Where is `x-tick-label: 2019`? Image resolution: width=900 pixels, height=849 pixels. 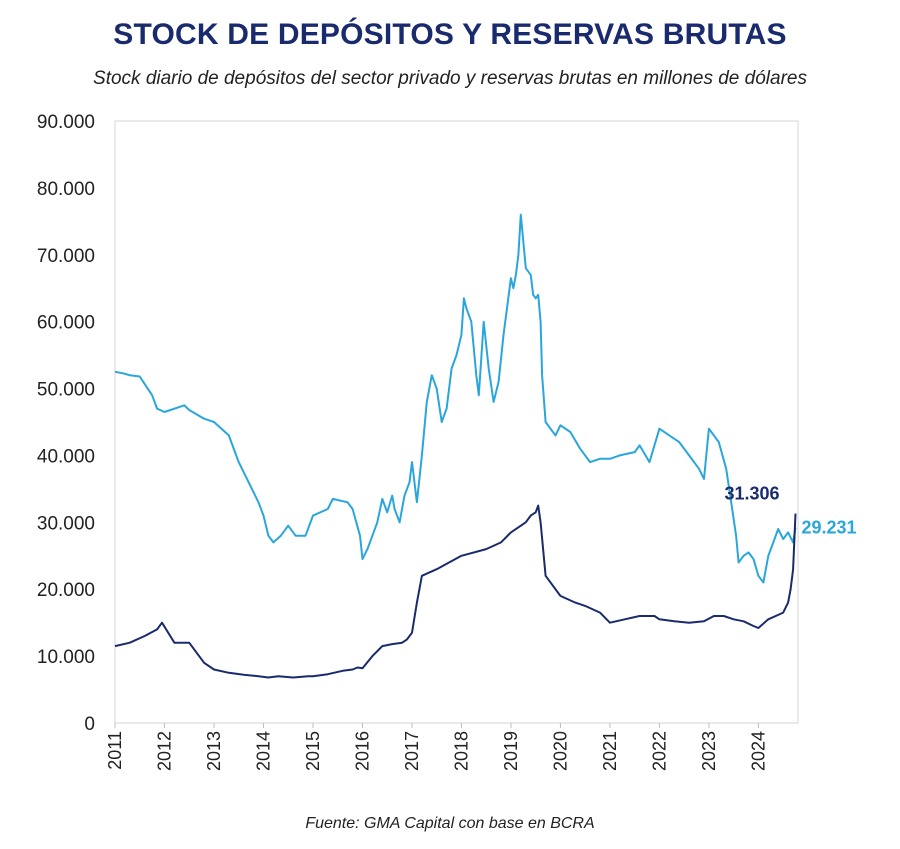 x-tick-label: 2019 is located at coordinates (511, 751).